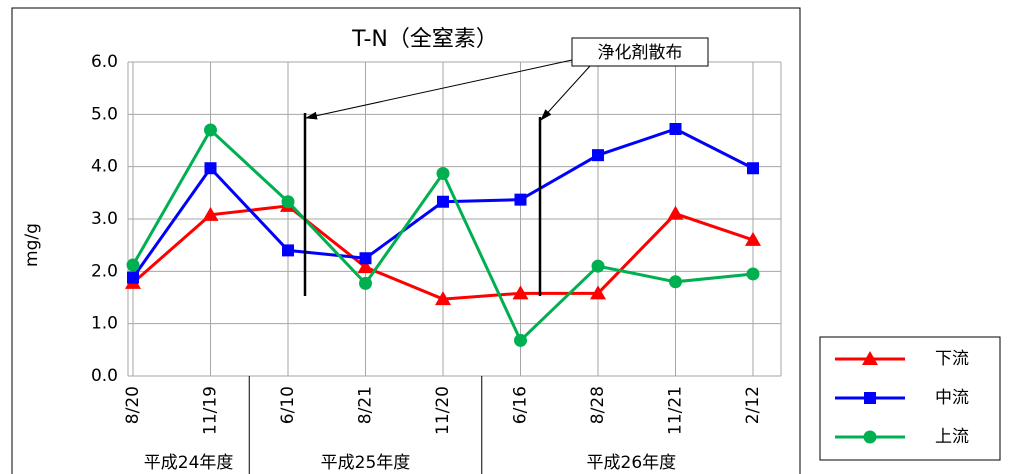  What do you see at coordinates (521, 405) in the screenshot?
I see `x-tick-label: 6/16` at bounding box center [521, 405].